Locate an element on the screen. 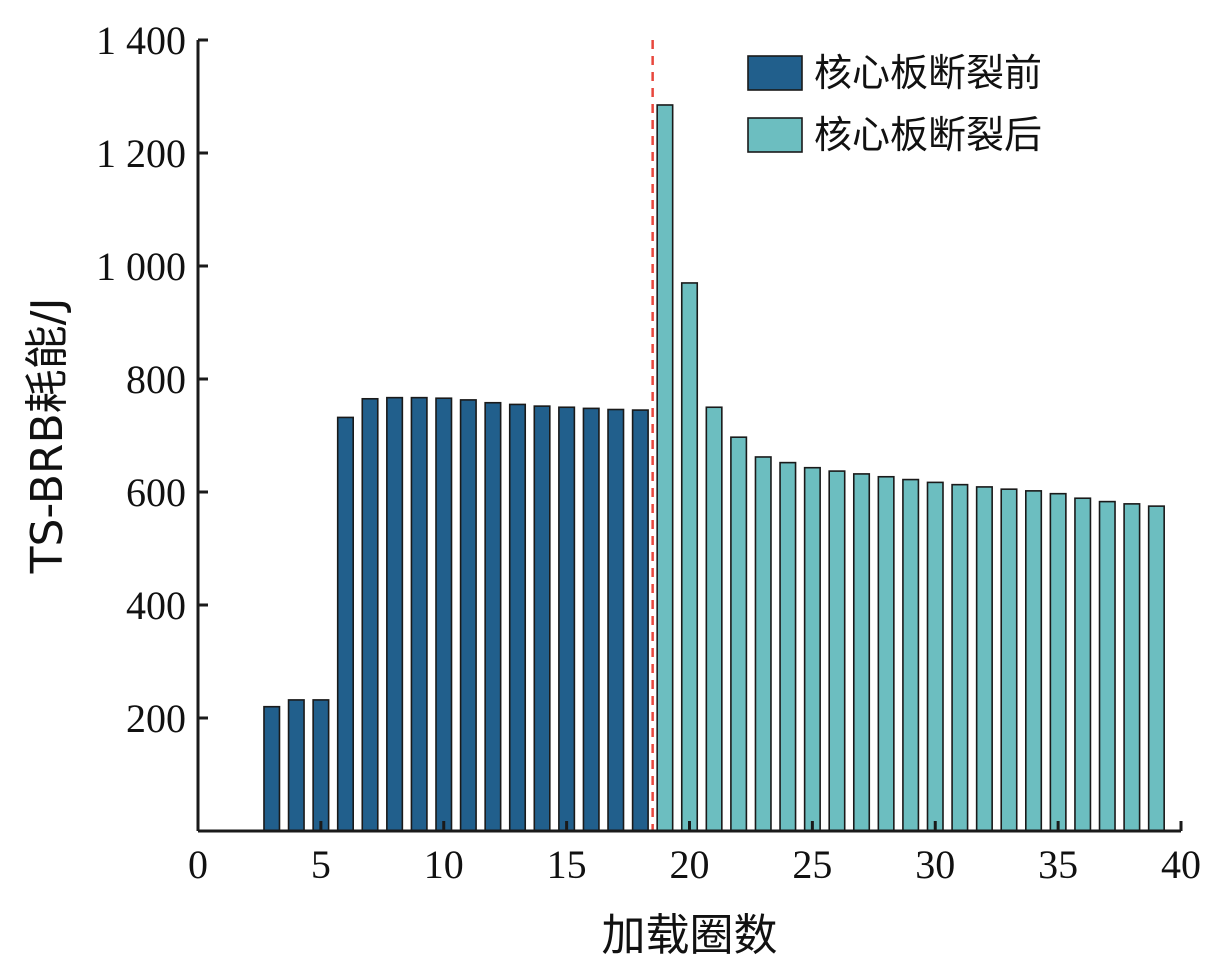 The image size is (1216, 972). x-tick-label: 40 is located at coordinates (1181, 864).